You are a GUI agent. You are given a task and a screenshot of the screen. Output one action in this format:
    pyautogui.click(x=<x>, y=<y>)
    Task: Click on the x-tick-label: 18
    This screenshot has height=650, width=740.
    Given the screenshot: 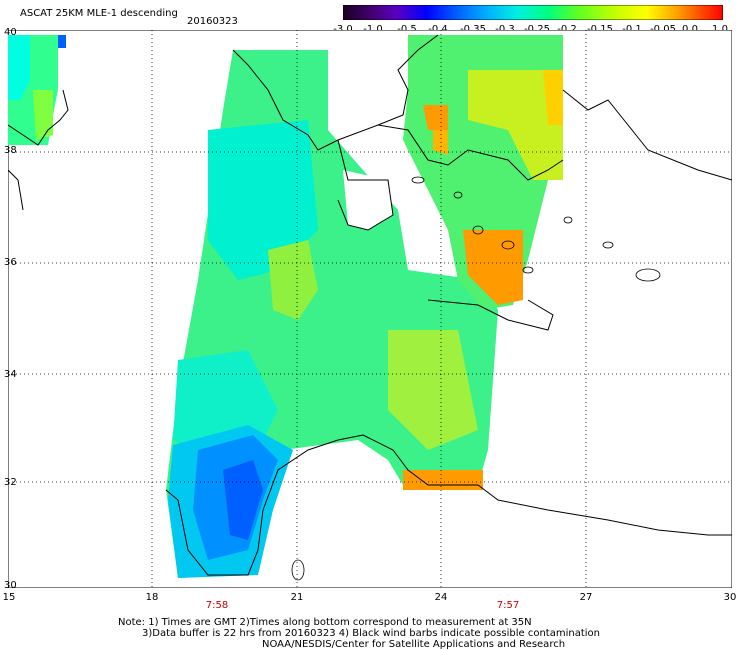 What is the action you would take?
    pyautogui.click(x=152, y=597)
    